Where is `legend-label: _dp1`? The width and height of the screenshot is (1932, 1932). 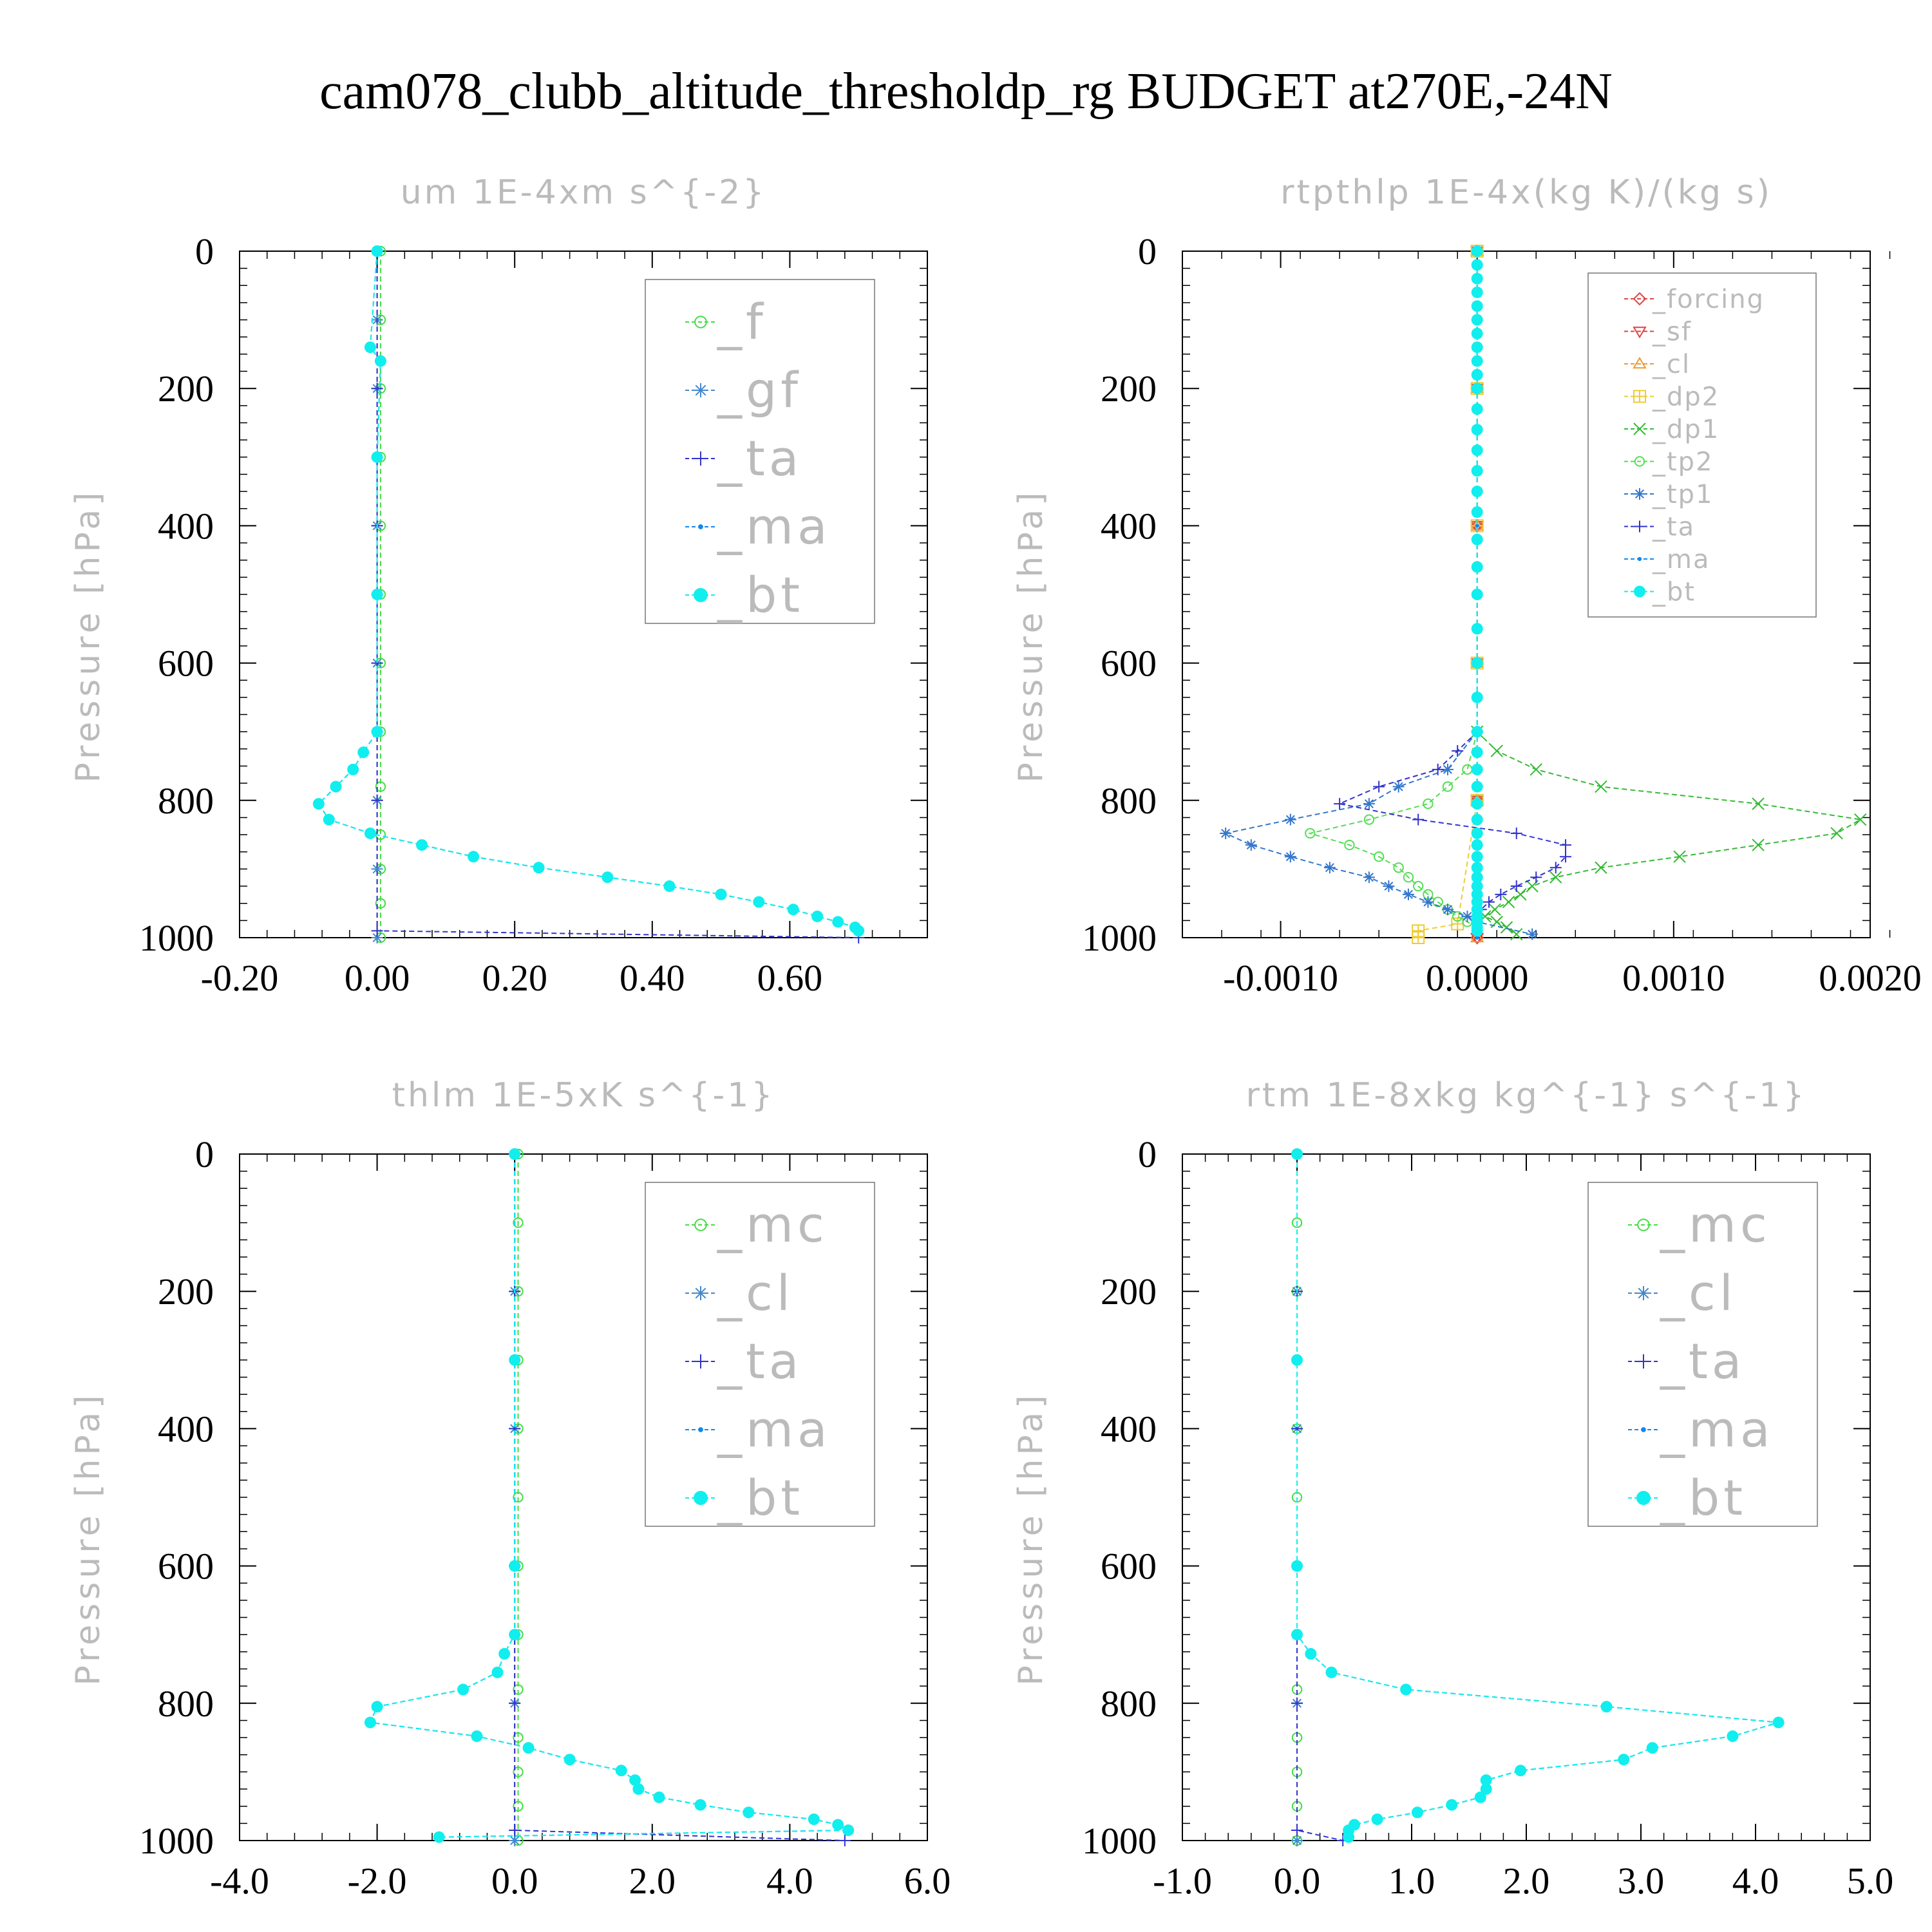 legend-label: _dp1 is located at coordinates (1686, 430).